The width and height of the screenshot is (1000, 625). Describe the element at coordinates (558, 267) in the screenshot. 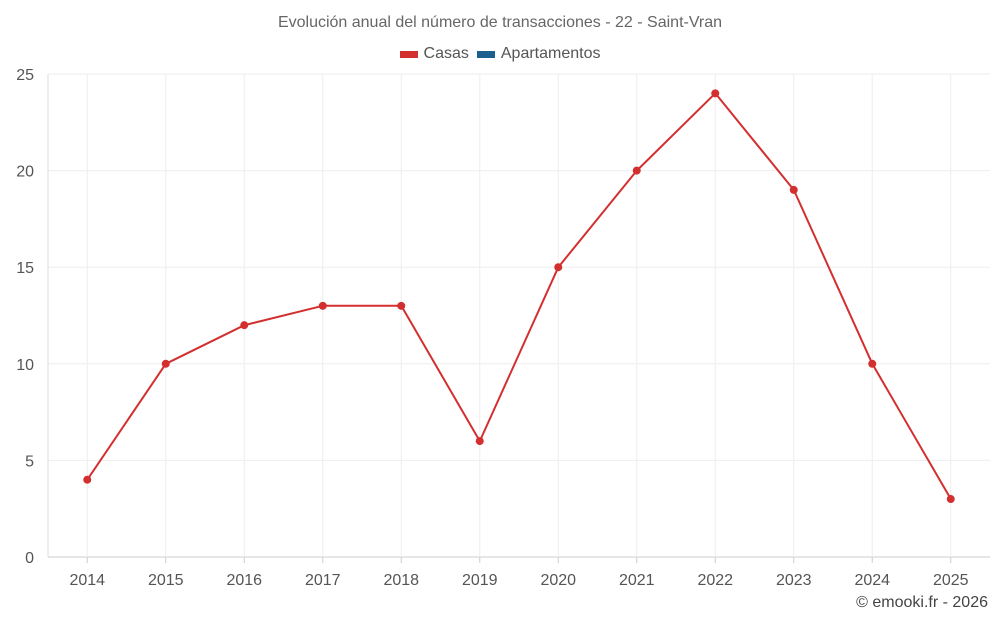

I see `data-point-casas-2020` at that location.